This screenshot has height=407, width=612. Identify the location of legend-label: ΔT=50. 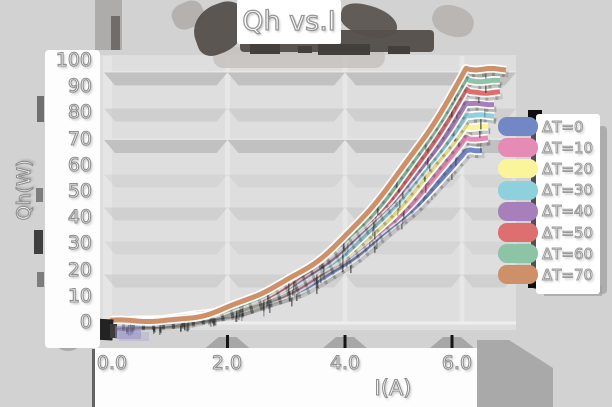
(568, 232).